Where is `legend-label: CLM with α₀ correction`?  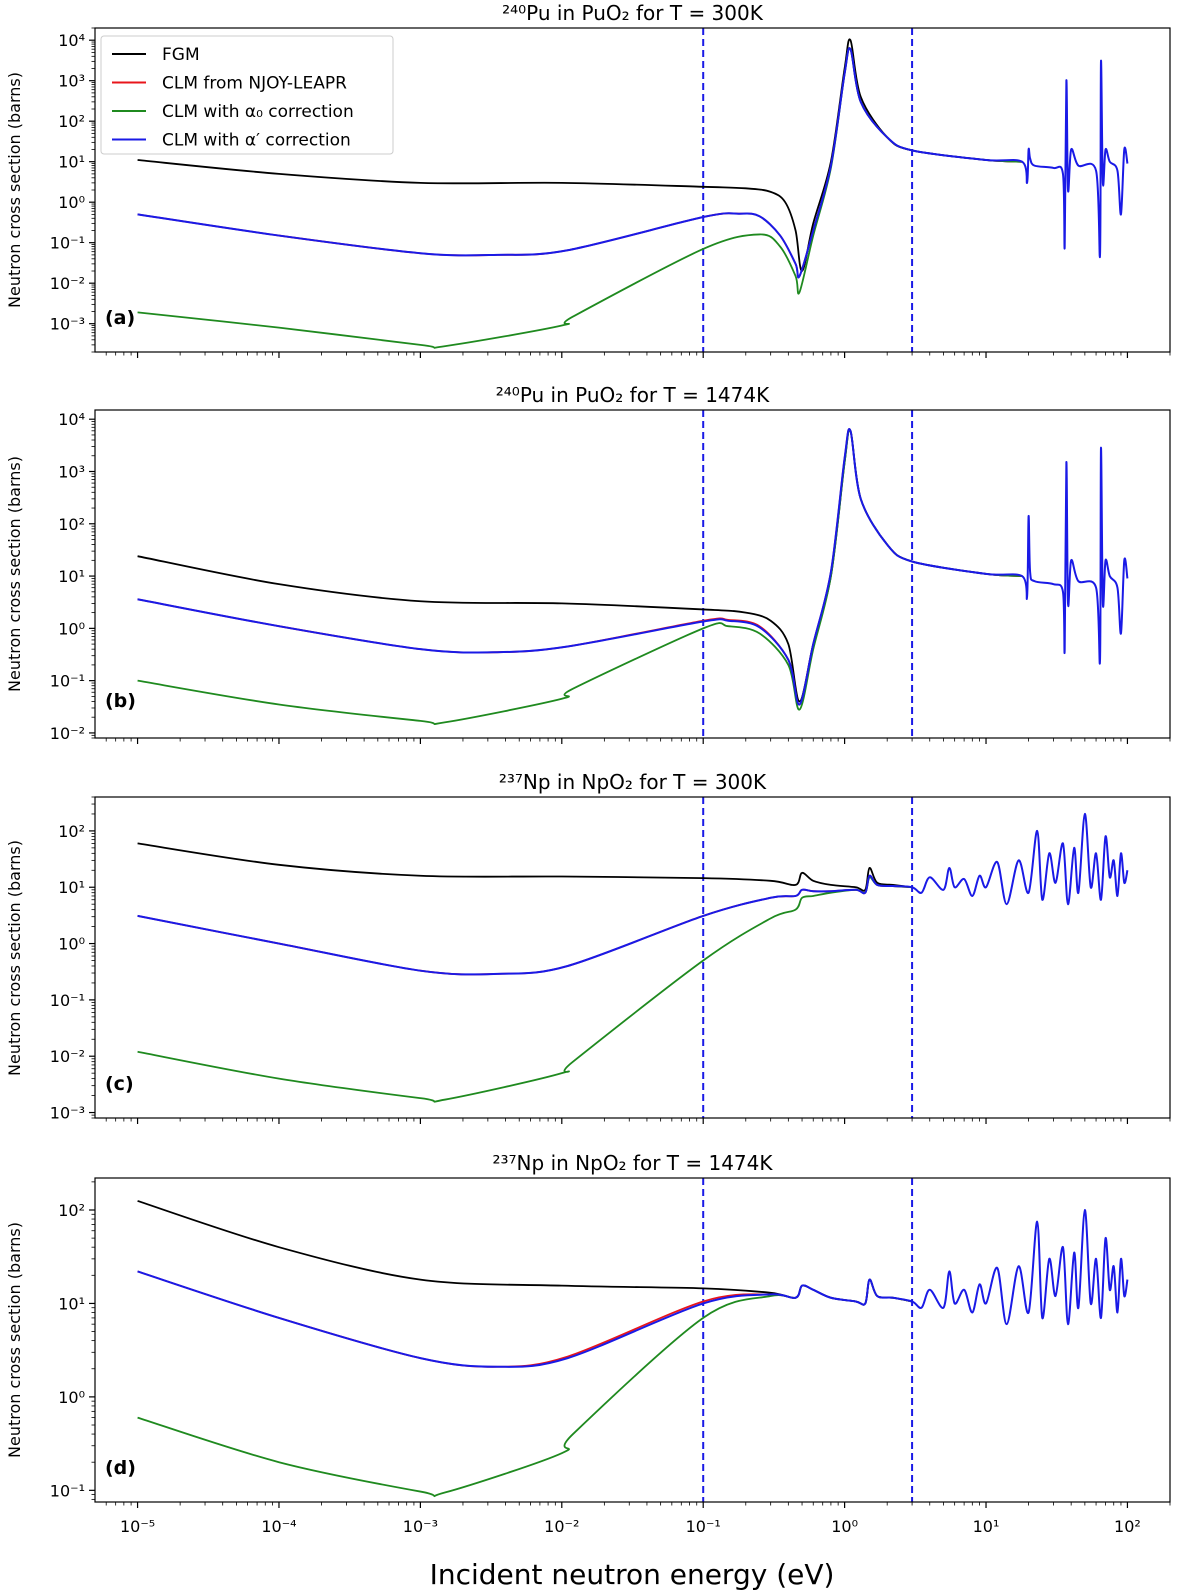 legend-label: CLM with α₀ correction is located at coordinates (258, 112).